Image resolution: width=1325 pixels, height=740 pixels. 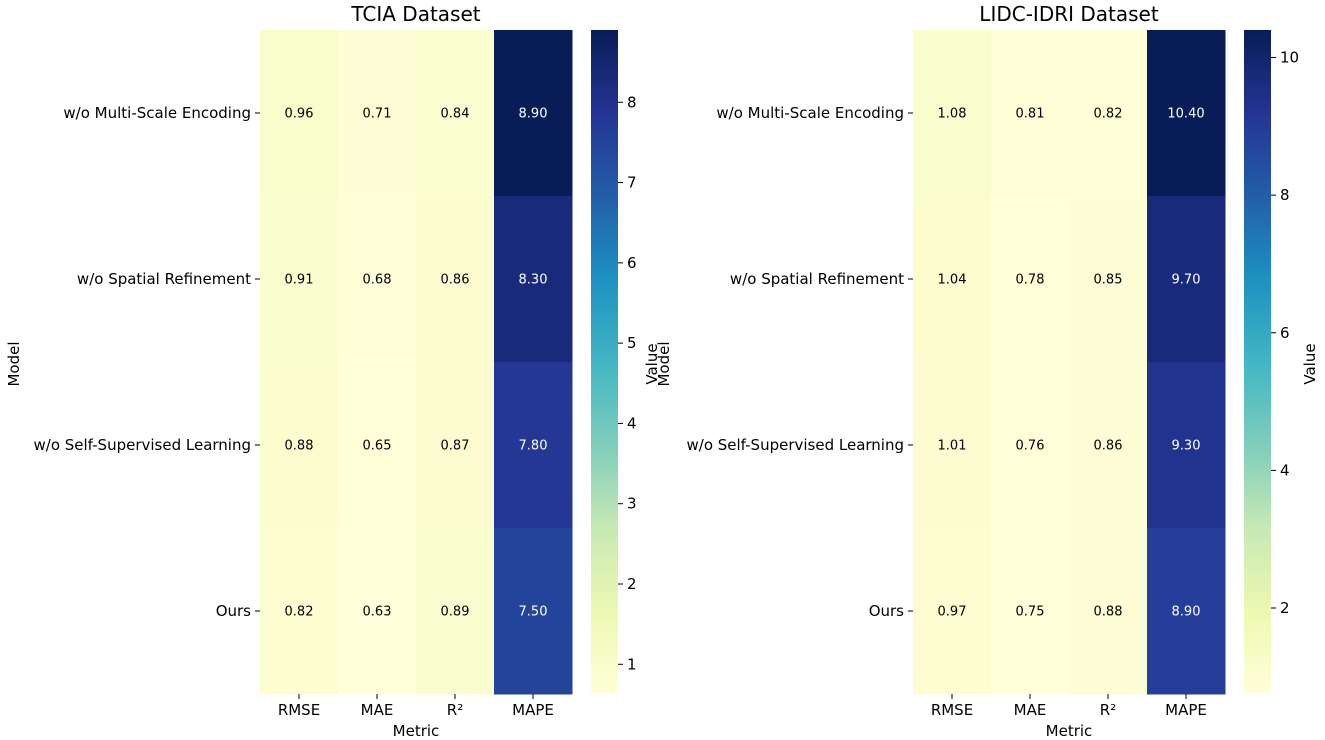 I want to click on cell-value-label: 0.76, so click(x=1030, y=446).